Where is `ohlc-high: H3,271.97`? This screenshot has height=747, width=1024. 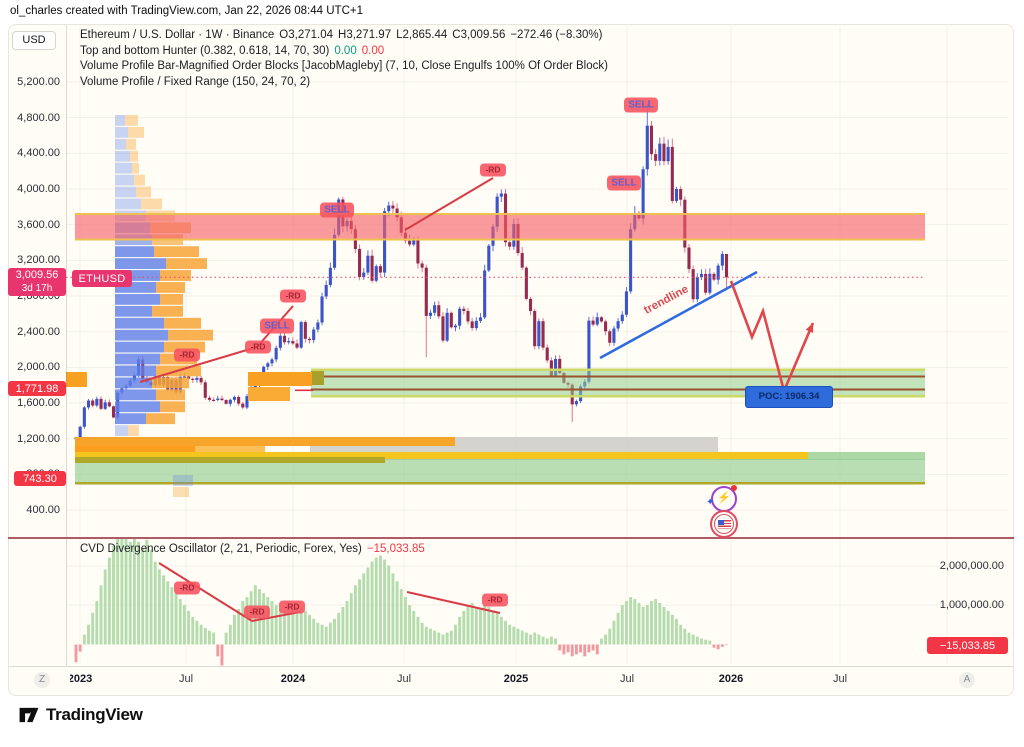 ohlc-high: H3,271.97 is located at coordinates (365, 35).